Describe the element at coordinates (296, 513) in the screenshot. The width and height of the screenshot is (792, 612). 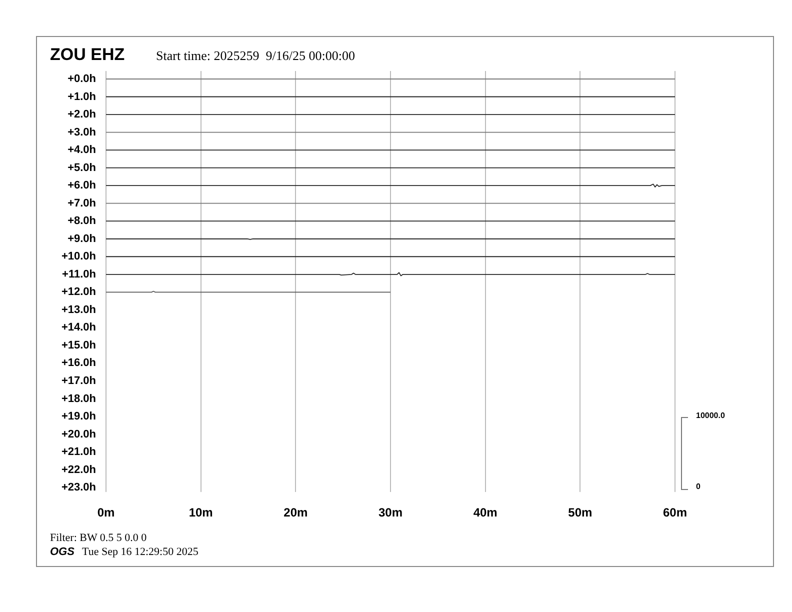
I see `x-tick-label: 20m` at that location.